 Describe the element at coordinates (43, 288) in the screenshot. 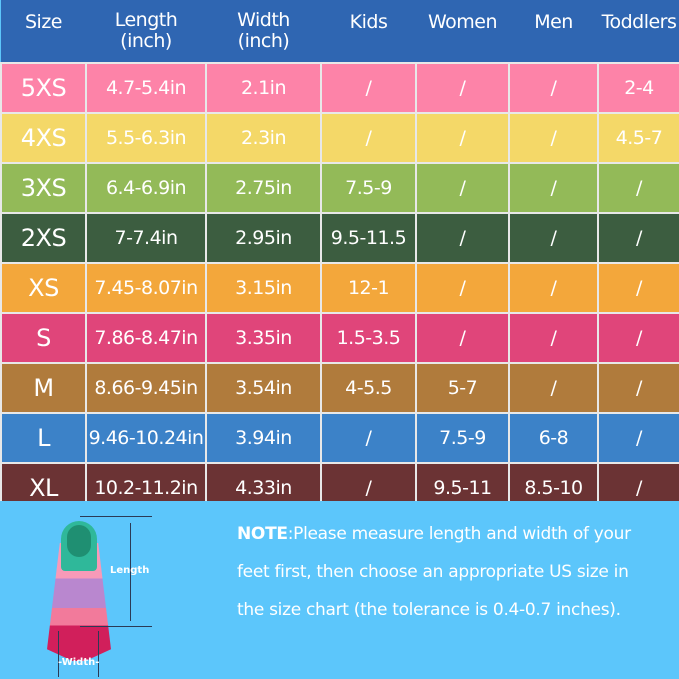

I see `size-cell: XS` at that location.